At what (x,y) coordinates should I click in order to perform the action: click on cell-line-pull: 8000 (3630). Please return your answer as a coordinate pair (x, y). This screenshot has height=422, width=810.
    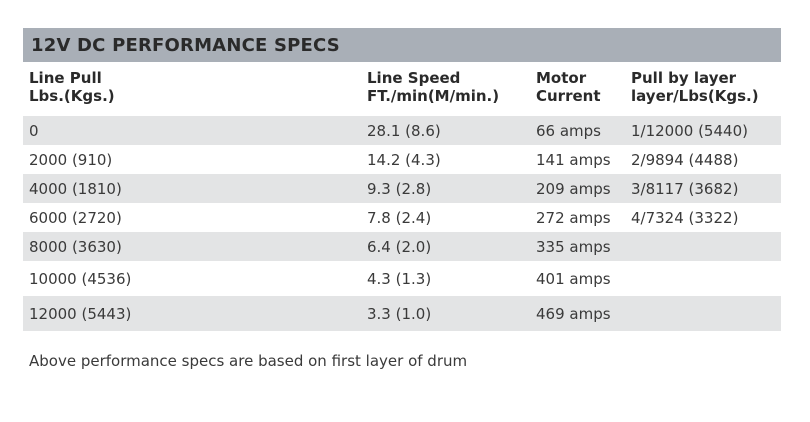
    Looking at the image, I should click on (192, 246).